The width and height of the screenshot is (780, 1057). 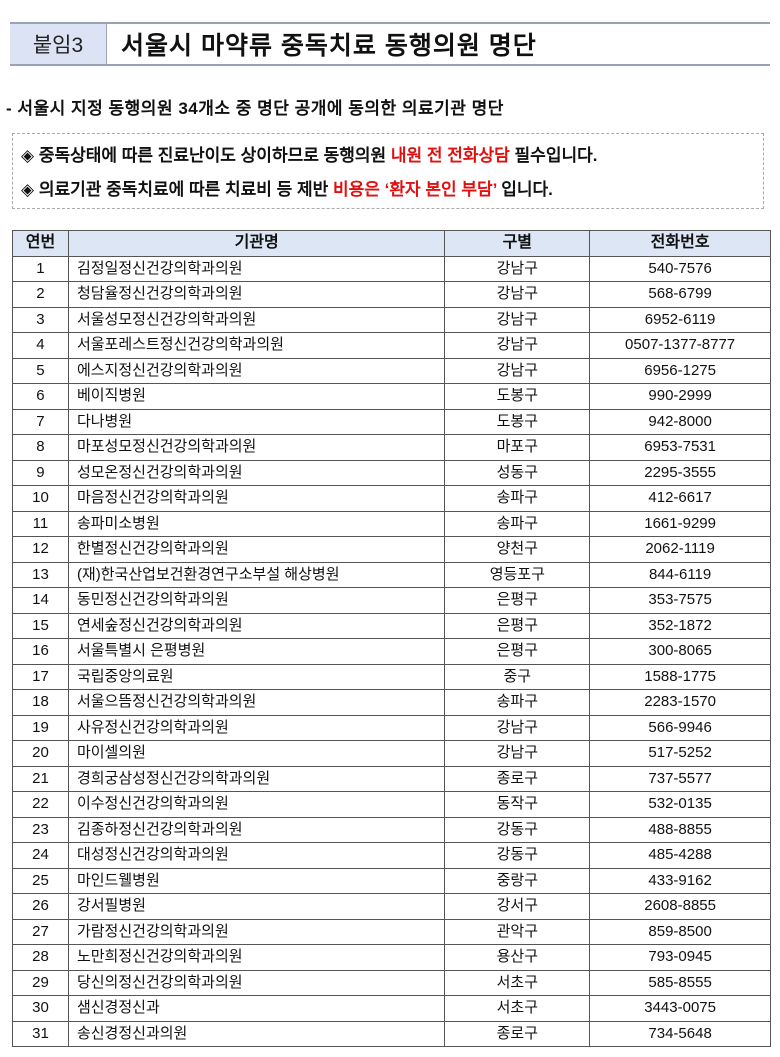 I want to click on table-row: 25 마인드웰병원 중랑구 433-9162, so click(x=391, y=880).